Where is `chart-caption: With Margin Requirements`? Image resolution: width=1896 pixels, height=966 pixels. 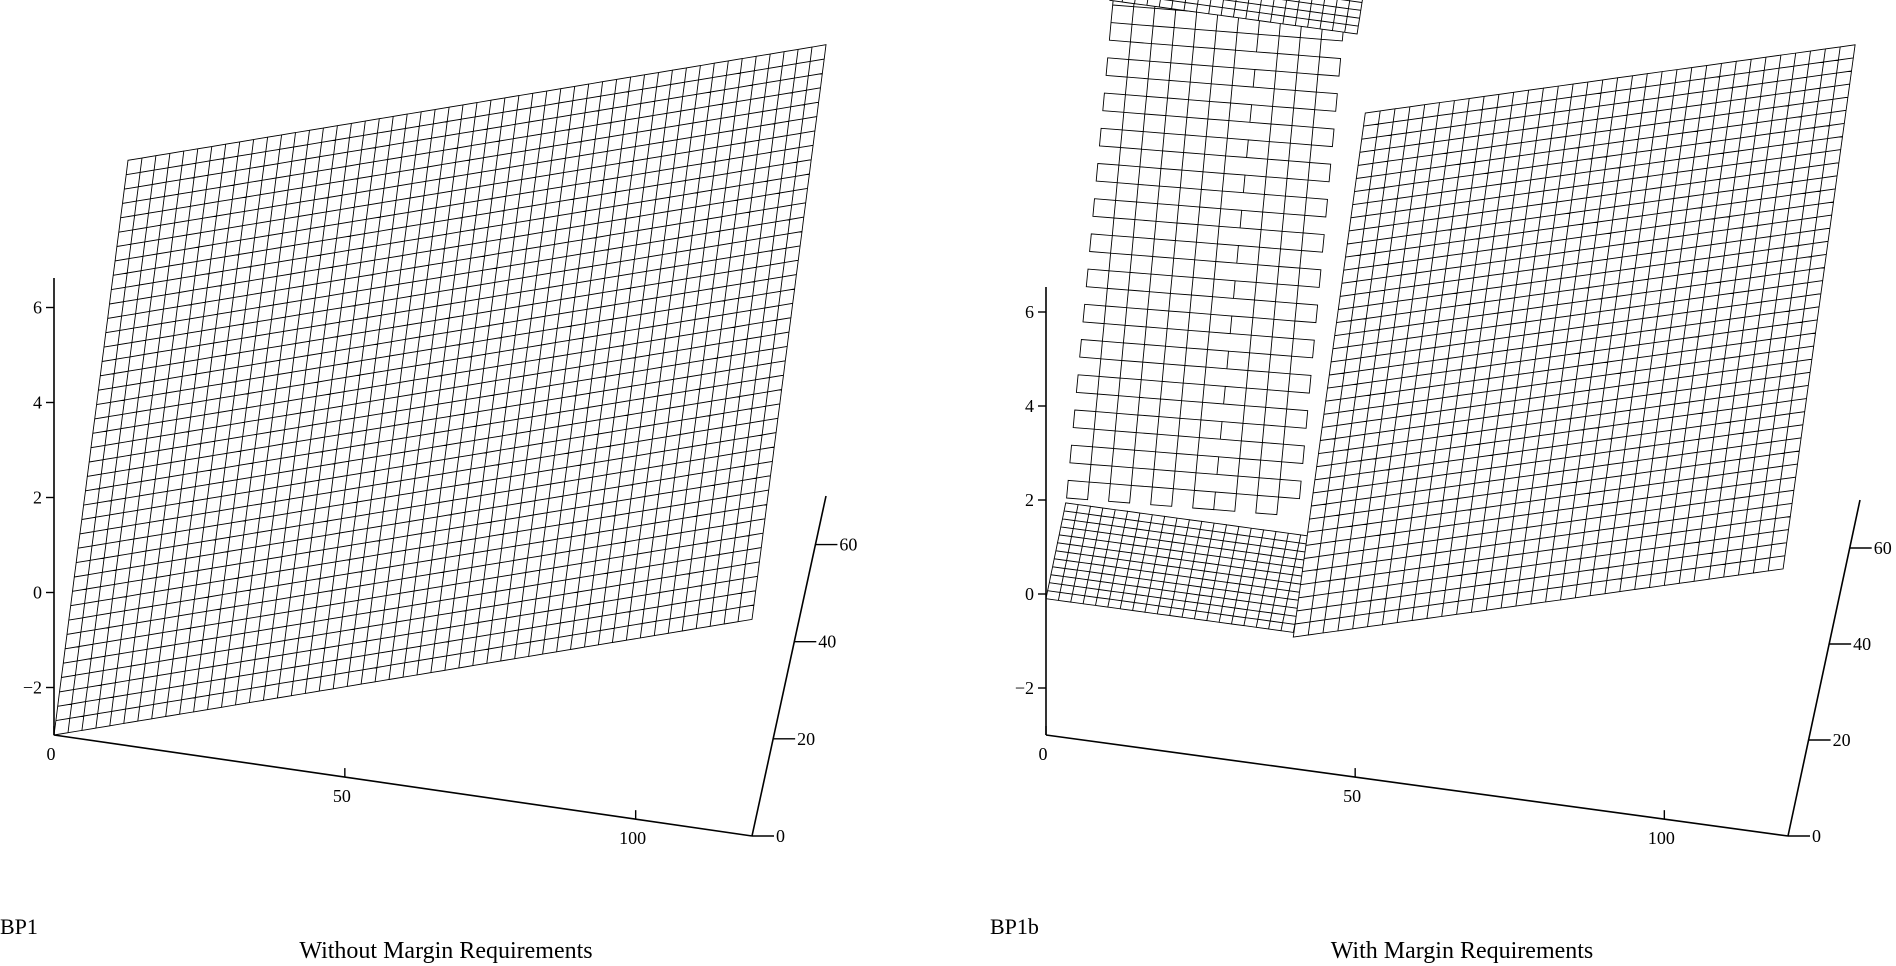 chart-caption: With Margin Requirements is located at coordinates (1462, 951).